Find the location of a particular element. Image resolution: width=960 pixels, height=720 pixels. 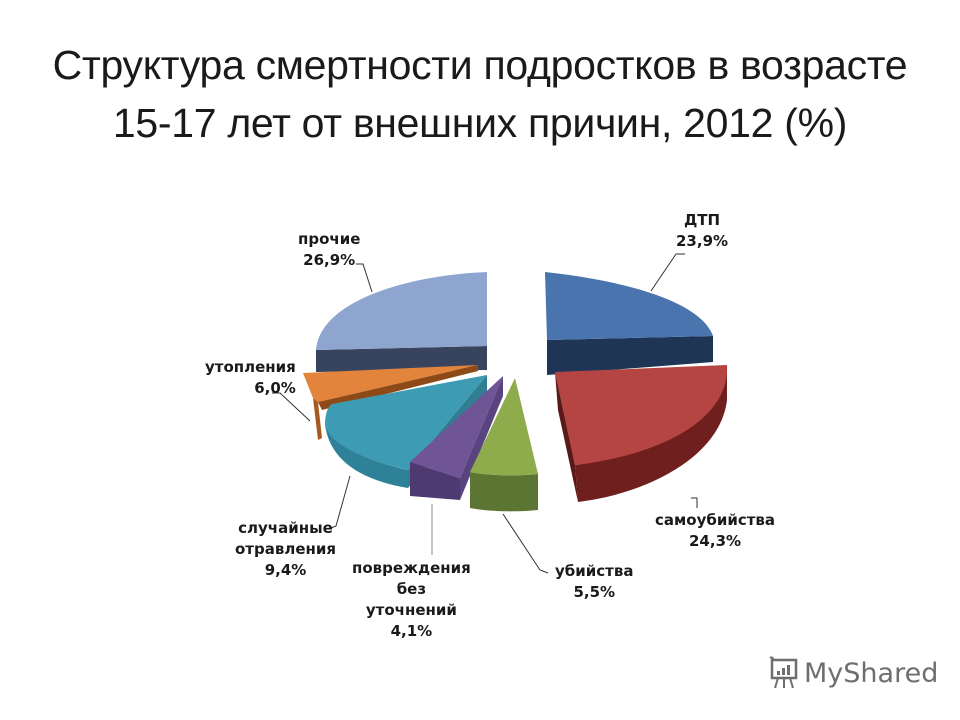

leader-line-suicides is located at coordinates (694, 502).